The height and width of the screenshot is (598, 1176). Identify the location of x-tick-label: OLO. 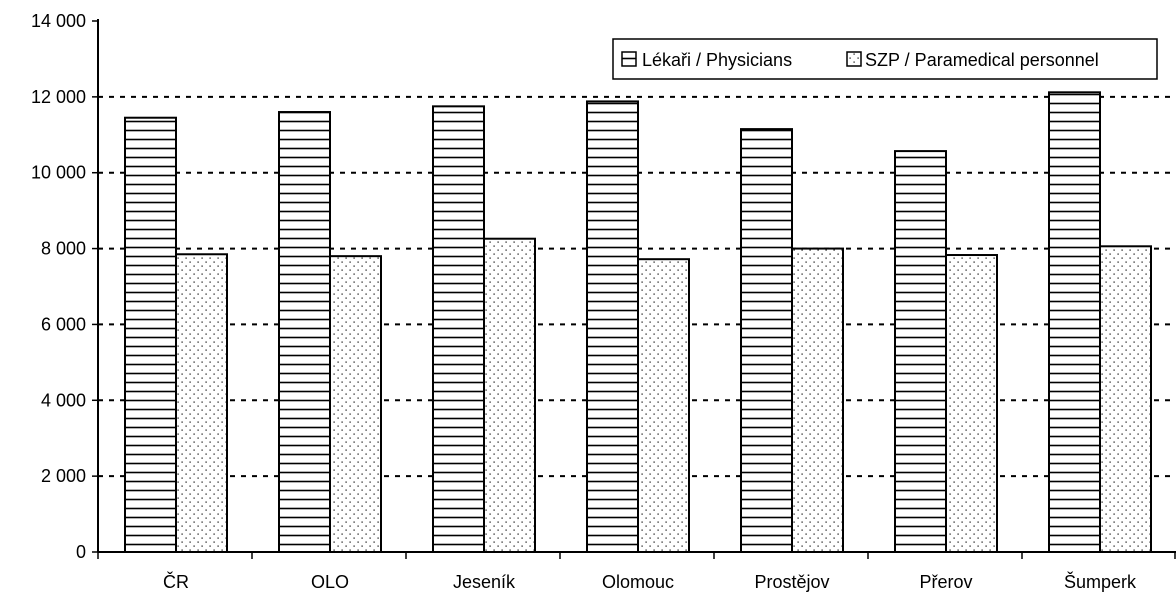
(330, 582).